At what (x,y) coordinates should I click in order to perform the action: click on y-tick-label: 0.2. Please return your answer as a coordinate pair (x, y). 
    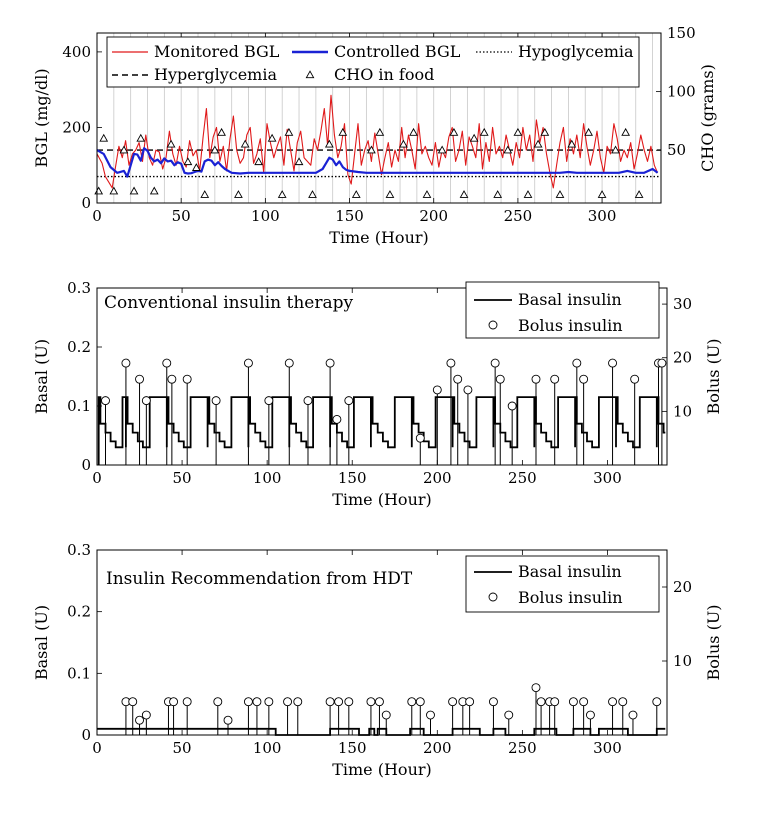
    Looking at the image, I should click on (79, 347).